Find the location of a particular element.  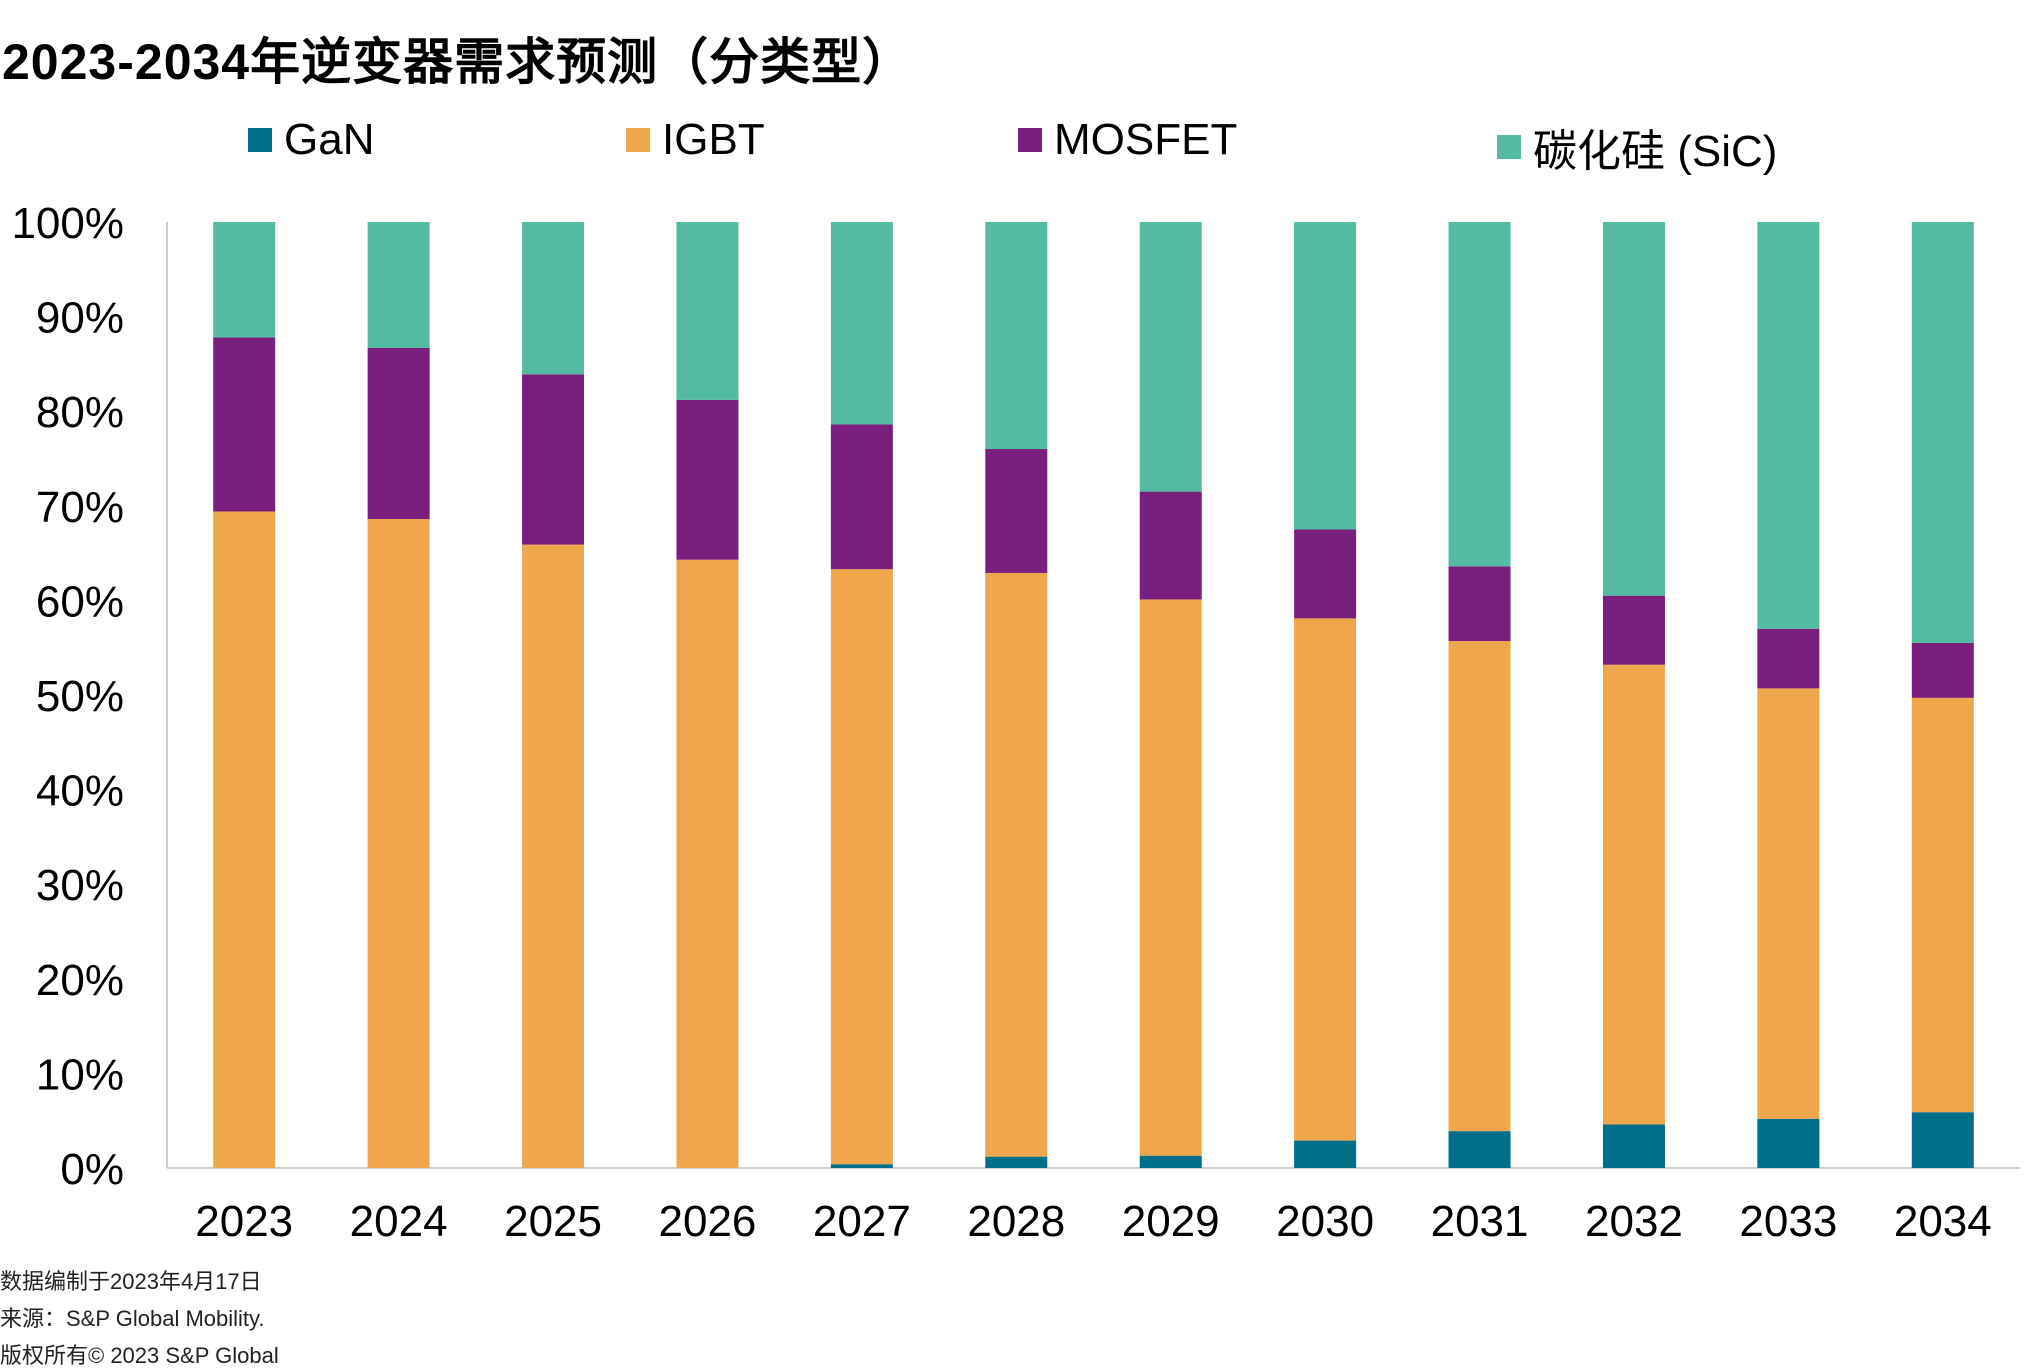

y-tick-label: 80% is located at coordinates (80, 412).